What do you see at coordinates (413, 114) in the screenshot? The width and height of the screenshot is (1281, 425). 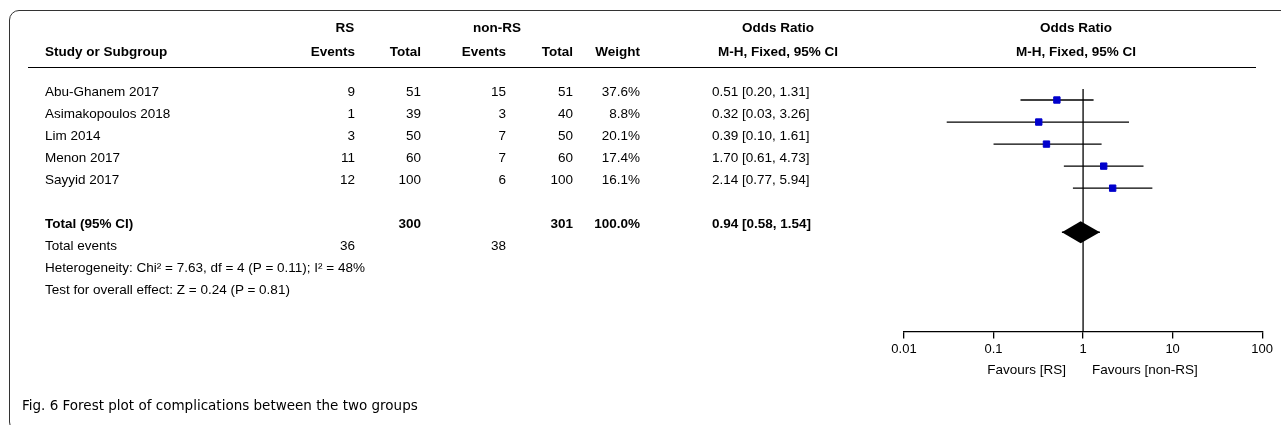 I see `data-label: 39` at bounding box center [413, 114].